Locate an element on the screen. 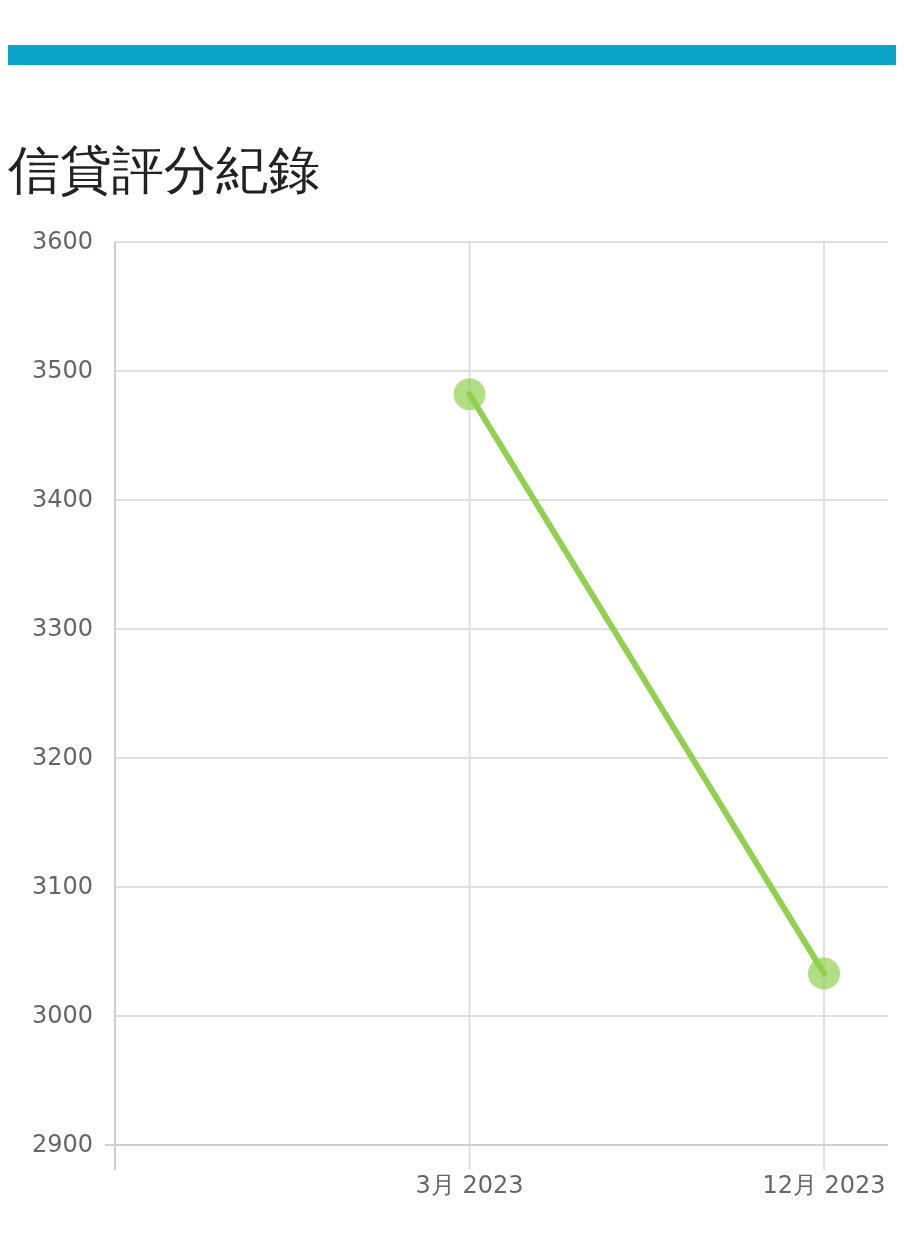  y-tick-label: 3200 is located at coordinates (62, 757).